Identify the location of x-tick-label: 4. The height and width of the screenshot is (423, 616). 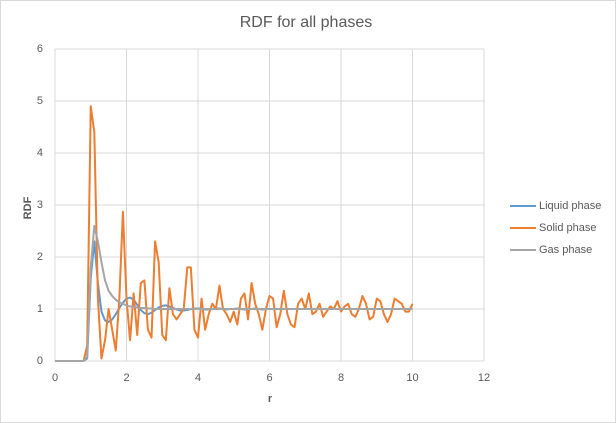
(198, 378).